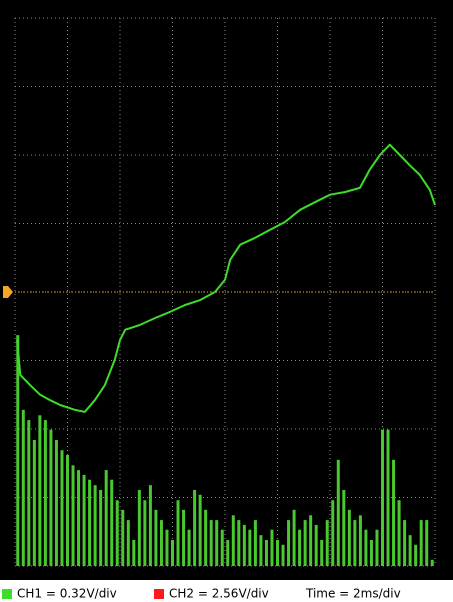 The width and height of the screenshot is (453, 602). Describe the element at coordinates (8, 292) in the screenshot. I see `trigger-marker` at that location.